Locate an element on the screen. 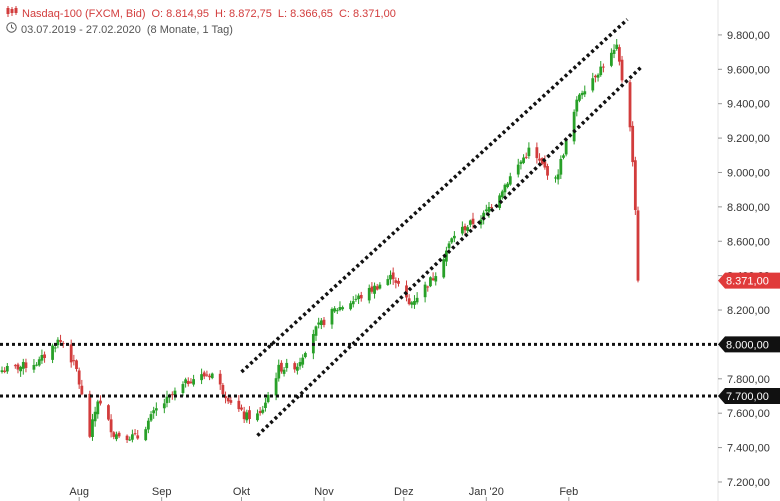 Image resolution: width=780 pixels, height=501 pixels. y-tick-label: 7.600,00 is located at coordinates (748, 414).